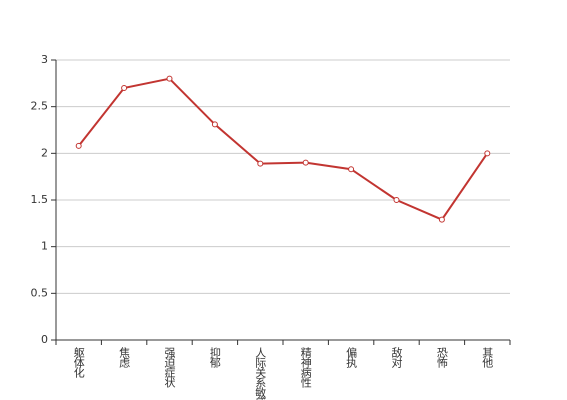  Describe the element at coordinates (40, 292) in the screenshot. I see `y-tick-label: 0.5` at that location.